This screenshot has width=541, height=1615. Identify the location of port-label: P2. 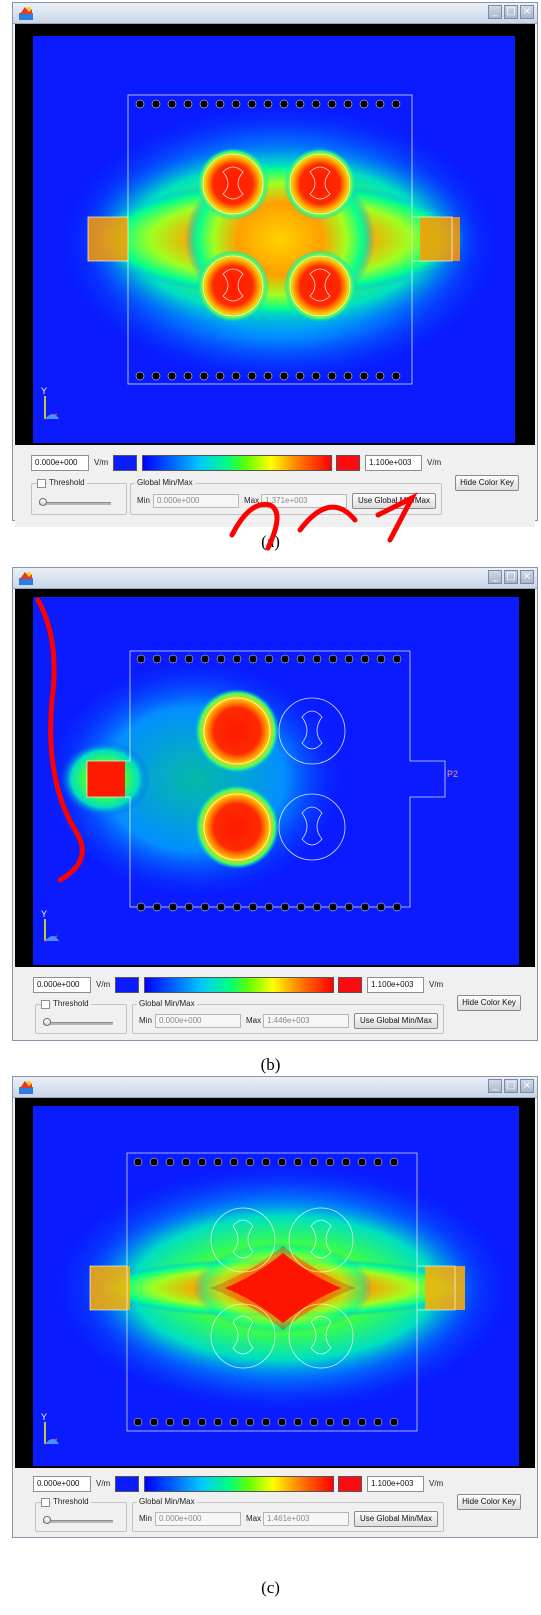
(452, 774).